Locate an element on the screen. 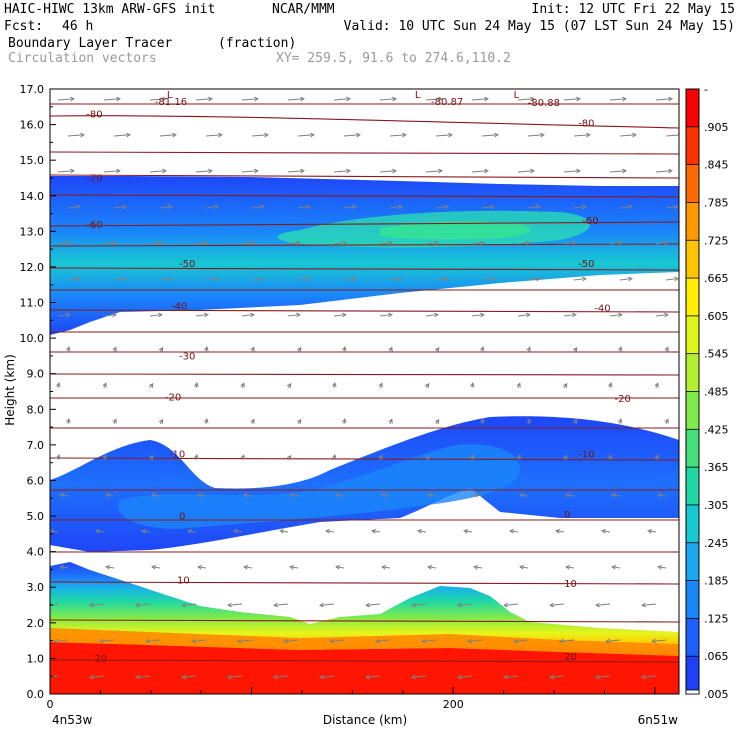  colorbar-label: - is located at coordinates (706, 89).